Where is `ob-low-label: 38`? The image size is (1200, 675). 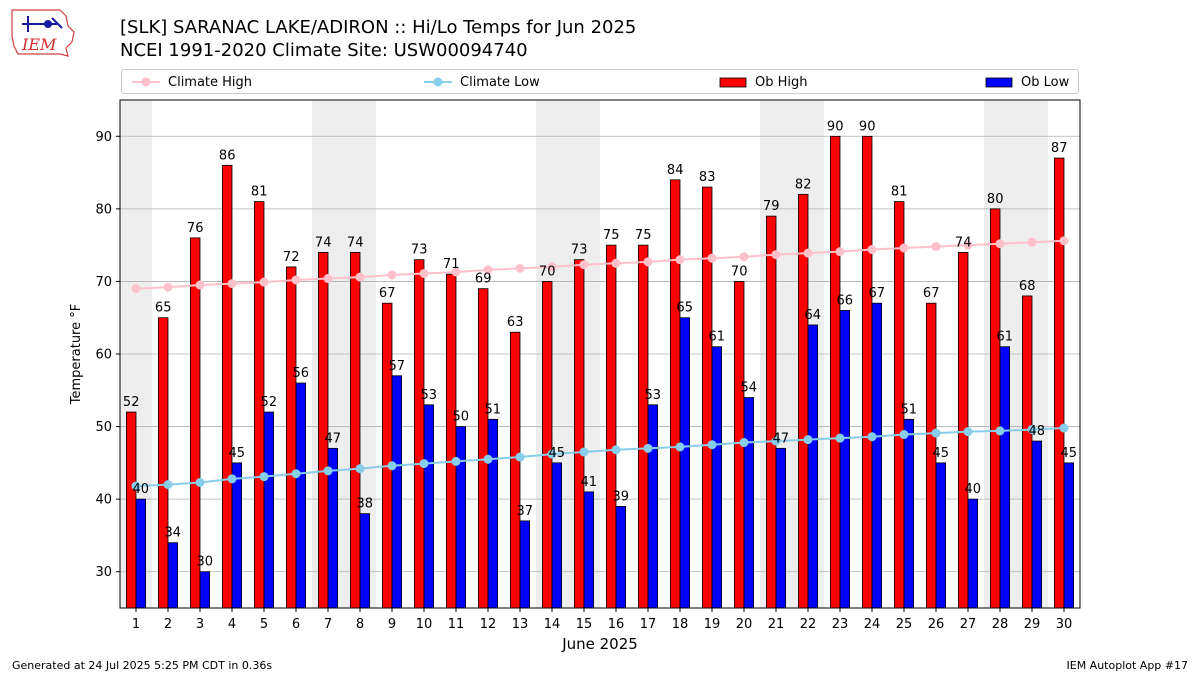
ob-low-label: 38 is located at coordinates (365, 504).